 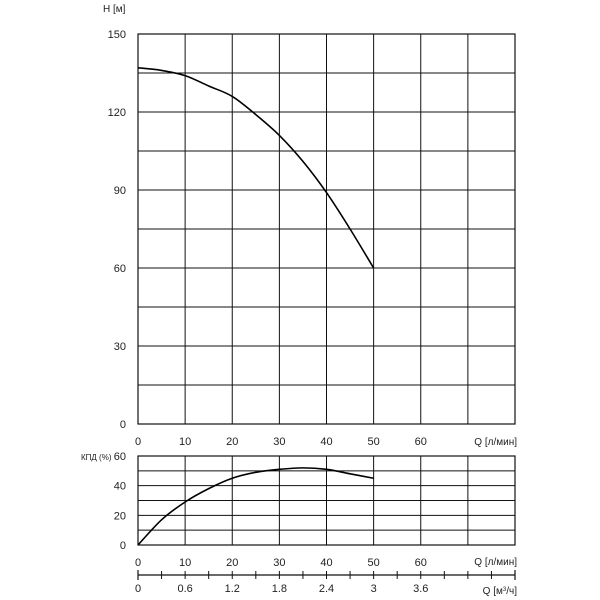 I want to click on secondary-axis-tick-label: 2.4, so click(x=326, y=589).